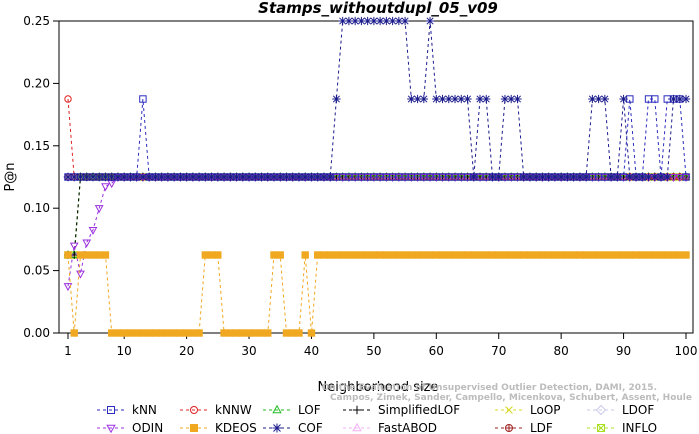 This screenshot has width=699, height=434. What do you see at coordinates (127, 410) in the screenshot?
I see `legend-item-kNN: kNN` at bounding box center [127, 410].